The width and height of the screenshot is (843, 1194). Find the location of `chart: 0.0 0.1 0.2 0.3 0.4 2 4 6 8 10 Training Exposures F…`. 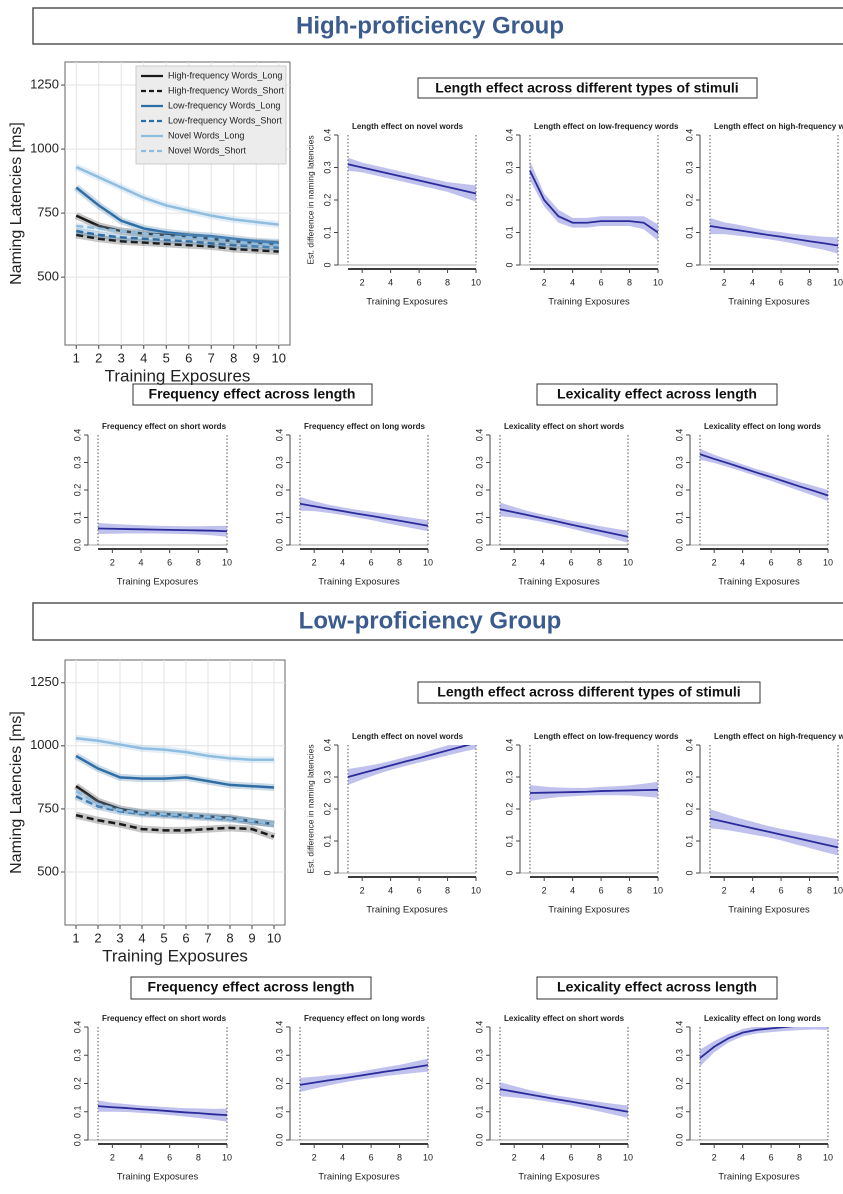

chart: 0.0 0.1 0.2 0.3 0.4 2 4 6 8 10 Training Exposures F… is located at coordinates (152, 1098).